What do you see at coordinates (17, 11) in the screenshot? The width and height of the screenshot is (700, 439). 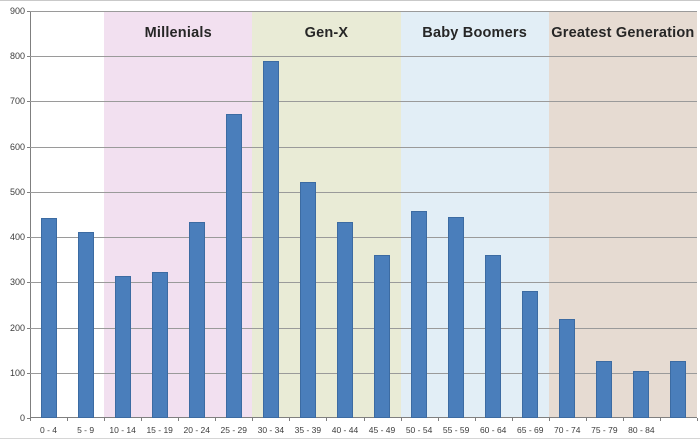 I see `y-axis-label: 900` at bounding box center [17, 11].